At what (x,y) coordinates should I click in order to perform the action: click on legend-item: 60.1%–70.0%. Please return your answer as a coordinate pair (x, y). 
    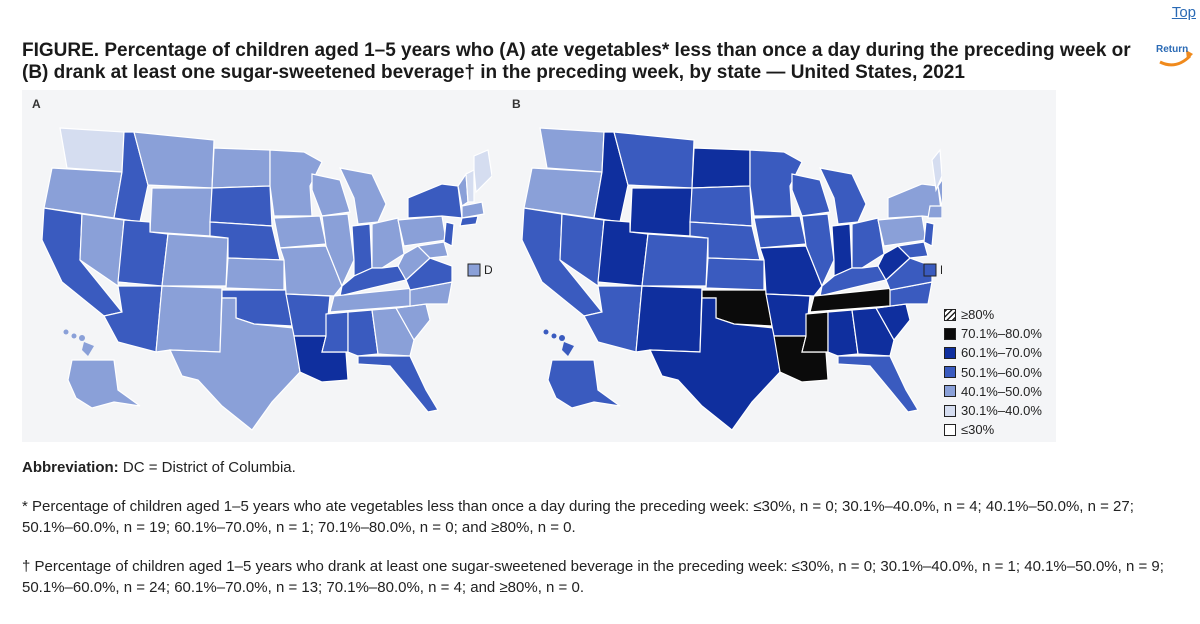
    Looking at the image, I should click on (1004, 352).